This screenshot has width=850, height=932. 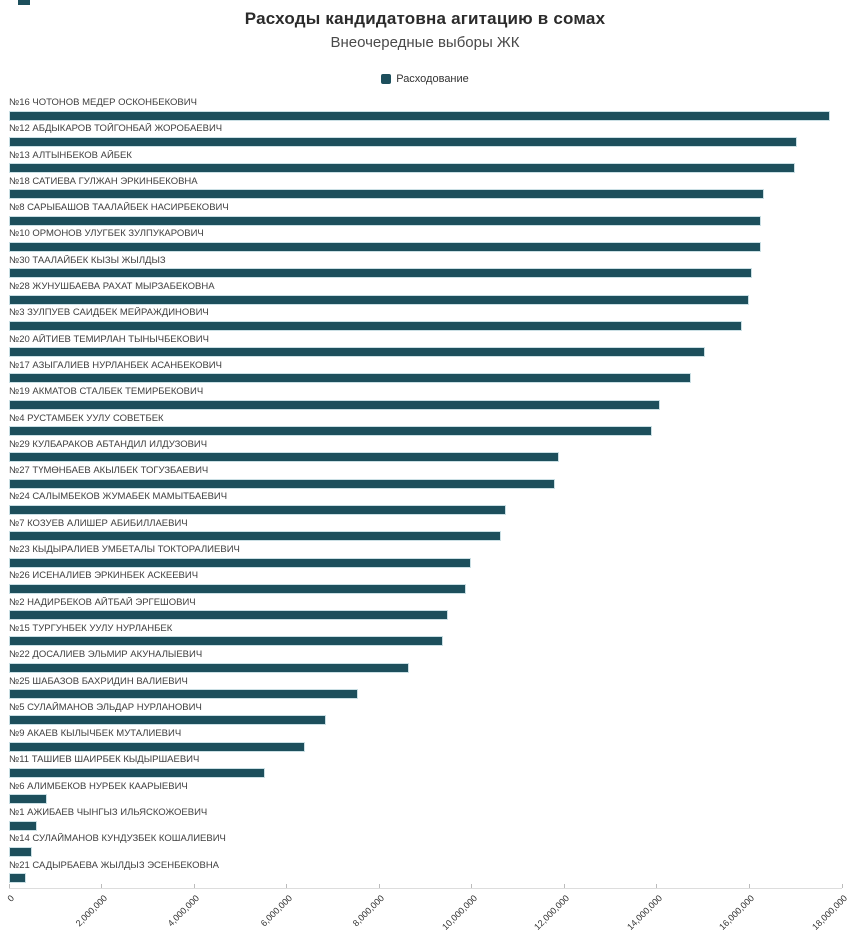 I want to click on bar-row: №18 САТИЕВА ГУЛЖАН ЭРКИНБЕКОВНА, so click(x=425, y=189).